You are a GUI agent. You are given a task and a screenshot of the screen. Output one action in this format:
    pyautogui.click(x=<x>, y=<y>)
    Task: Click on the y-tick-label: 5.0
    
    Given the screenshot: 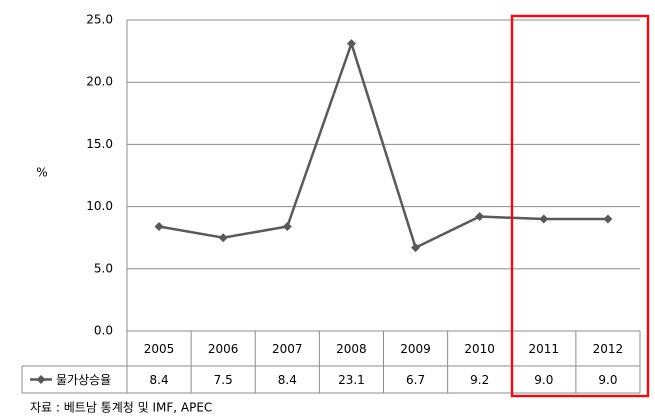 What is the action you would take?
    pyautogui.click(x=103, y=268)
    